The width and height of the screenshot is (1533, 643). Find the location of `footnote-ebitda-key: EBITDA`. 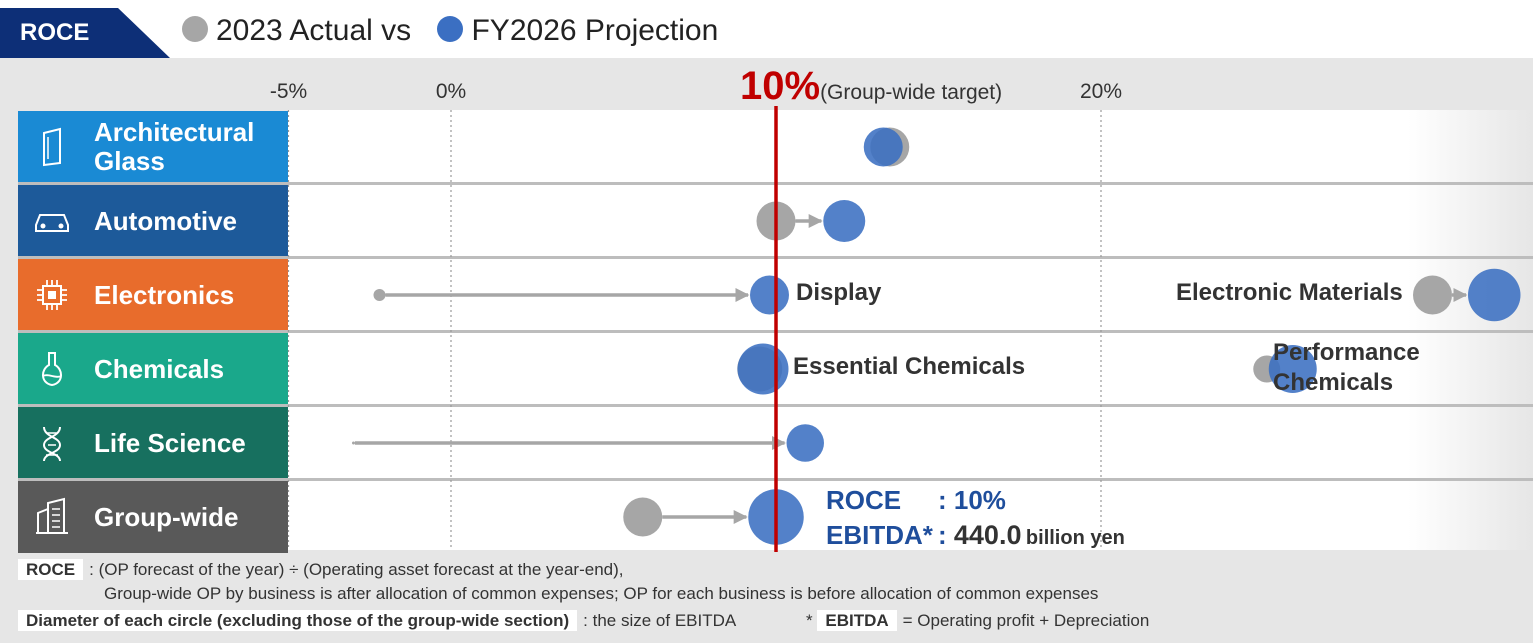

footnote-ebitda-key: EBITDA is located at coordinates (857, 620).